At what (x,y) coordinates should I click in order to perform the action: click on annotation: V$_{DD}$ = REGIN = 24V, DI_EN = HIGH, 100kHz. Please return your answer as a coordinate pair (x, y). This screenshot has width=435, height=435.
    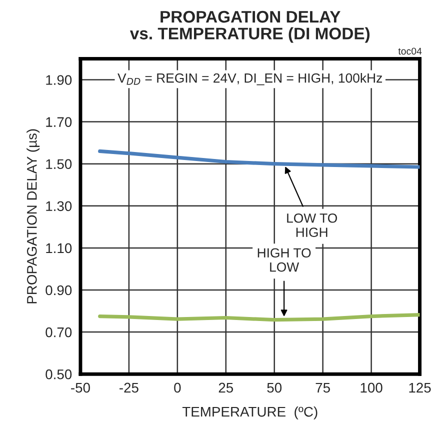
    Looking at the image, I should click on (250, 79).